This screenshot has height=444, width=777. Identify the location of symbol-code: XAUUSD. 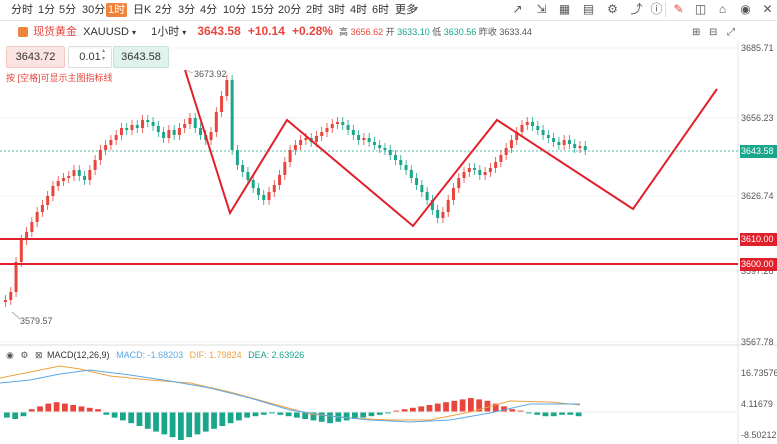
(106, 32).